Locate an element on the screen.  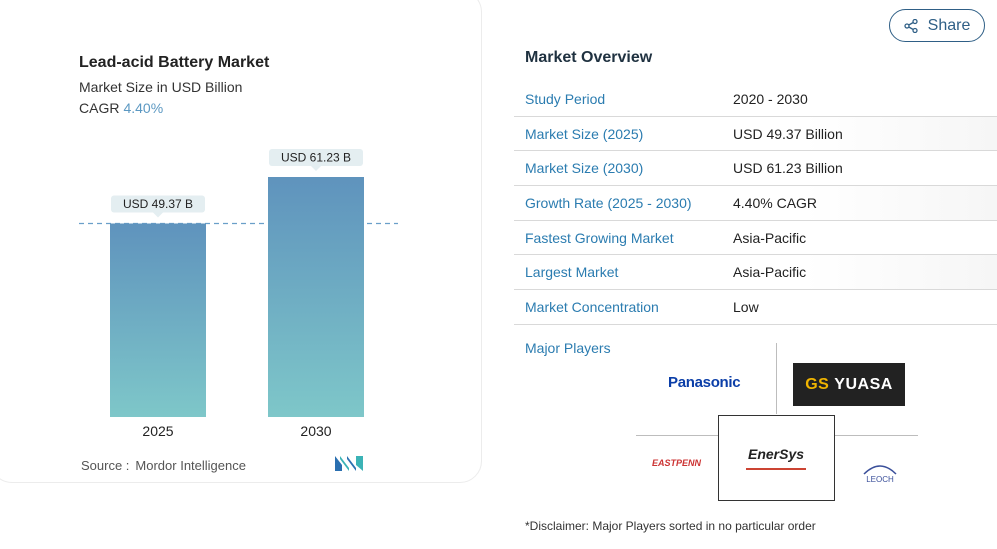
share-button: Share is located at coordinates (937, 25).